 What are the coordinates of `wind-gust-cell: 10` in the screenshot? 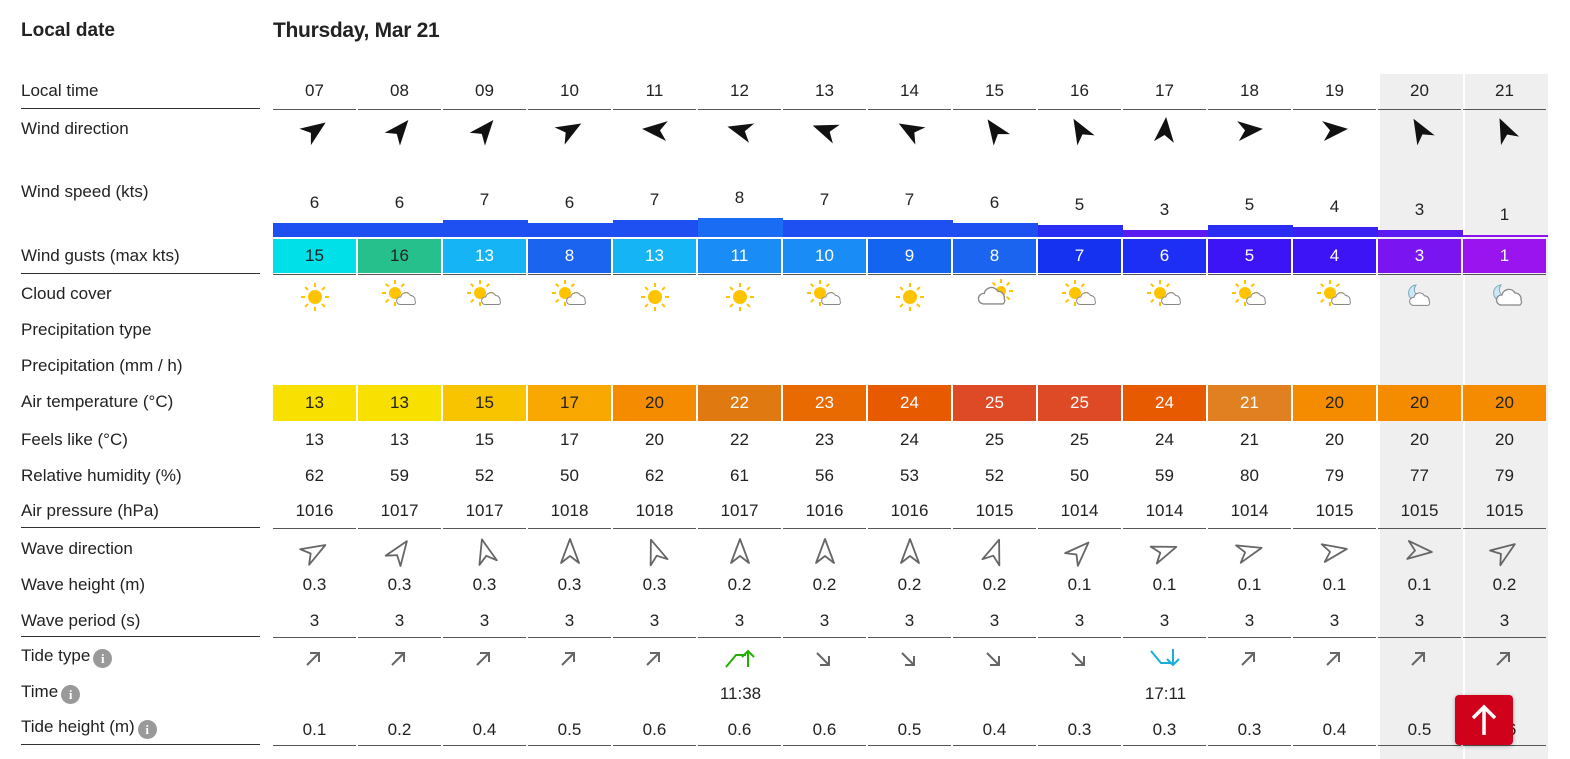 It's located at (824, 256).